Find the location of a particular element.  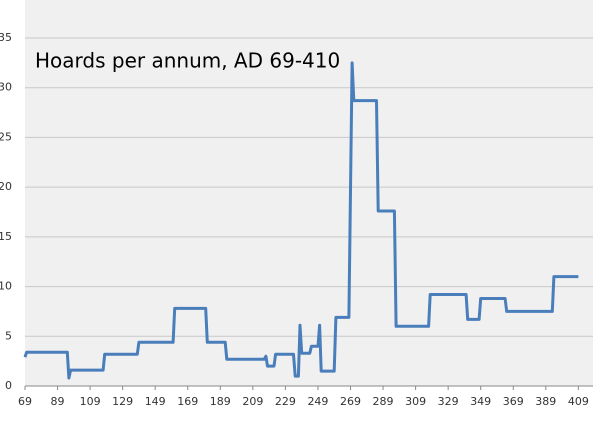

x-tick-label: 189 is located at coordinates (220, 401).